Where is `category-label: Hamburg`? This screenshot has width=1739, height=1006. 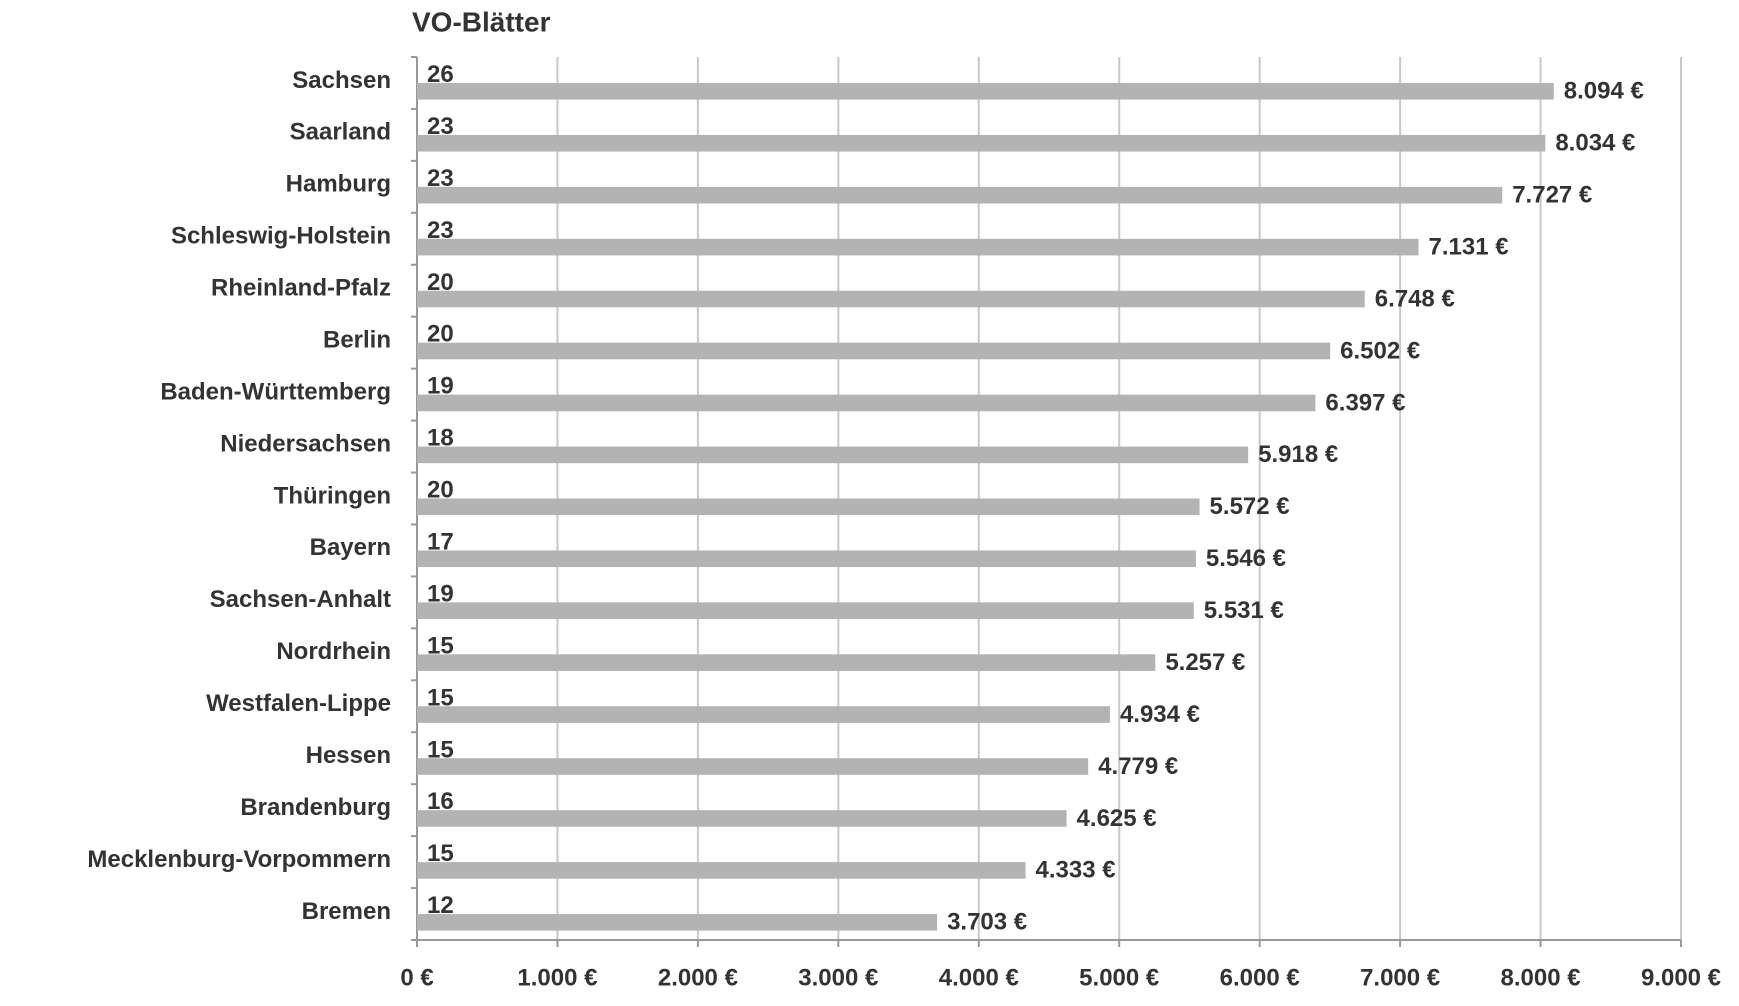
category-label: Hamburg is located at coordinates (338, 184).